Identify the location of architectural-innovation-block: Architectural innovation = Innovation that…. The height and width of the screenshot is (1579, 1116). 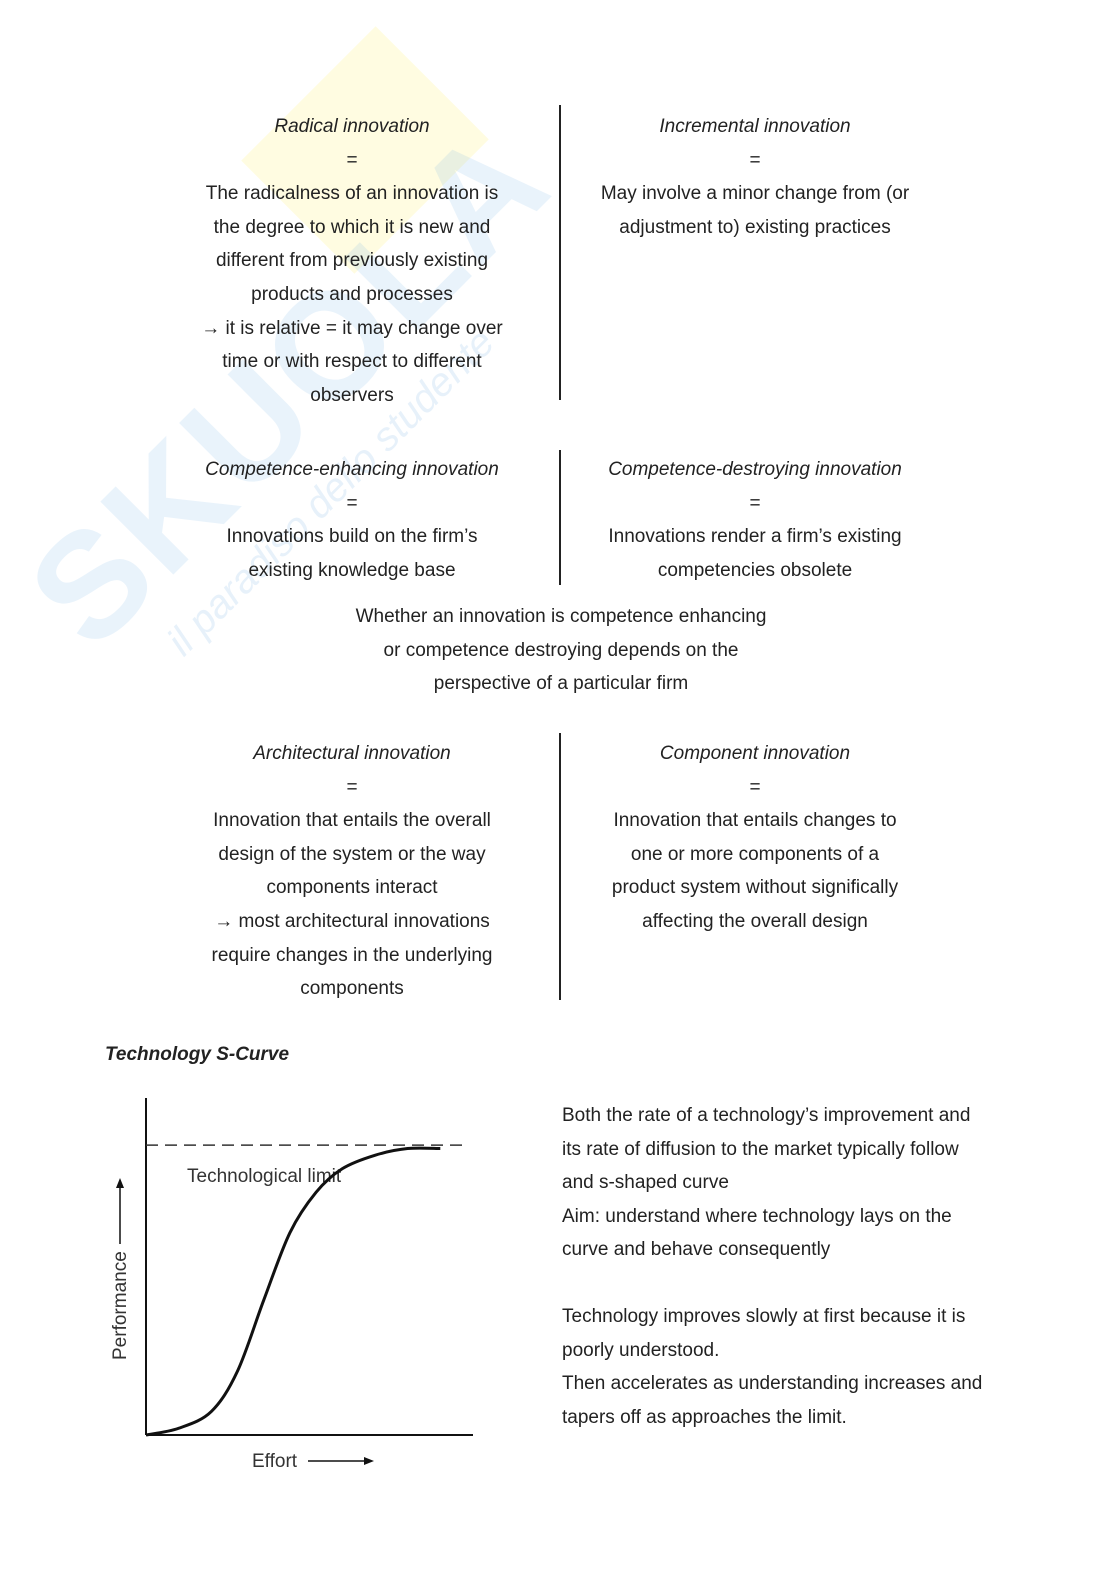
(352, 871).